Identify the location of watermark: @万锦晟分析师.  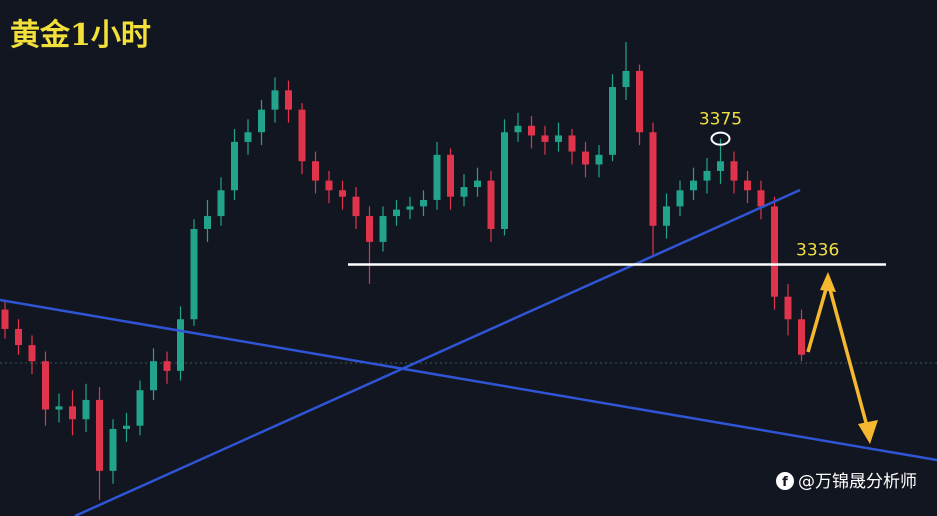
(857, 482).